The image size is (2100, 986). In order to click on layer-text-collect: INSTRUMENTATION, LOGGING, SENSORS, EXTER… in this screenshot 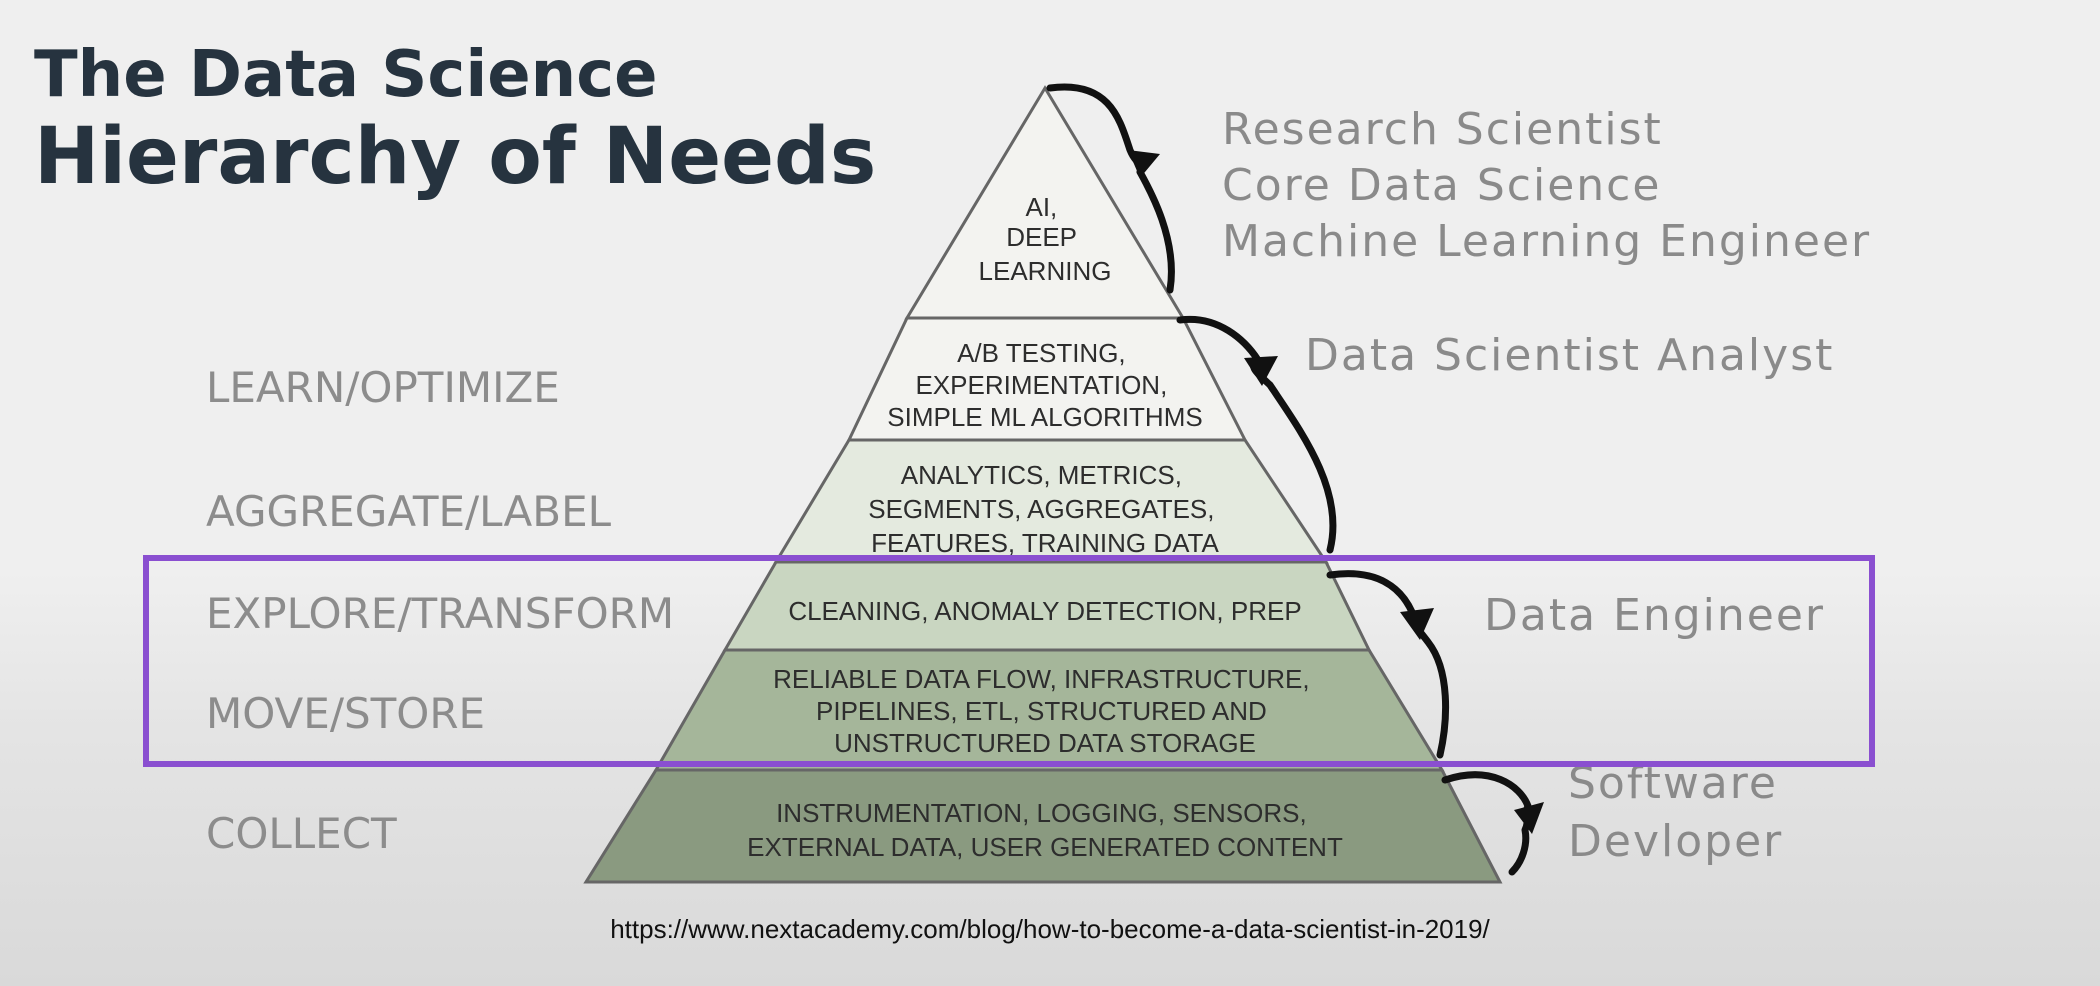, I will do `click(1045, 830)`.